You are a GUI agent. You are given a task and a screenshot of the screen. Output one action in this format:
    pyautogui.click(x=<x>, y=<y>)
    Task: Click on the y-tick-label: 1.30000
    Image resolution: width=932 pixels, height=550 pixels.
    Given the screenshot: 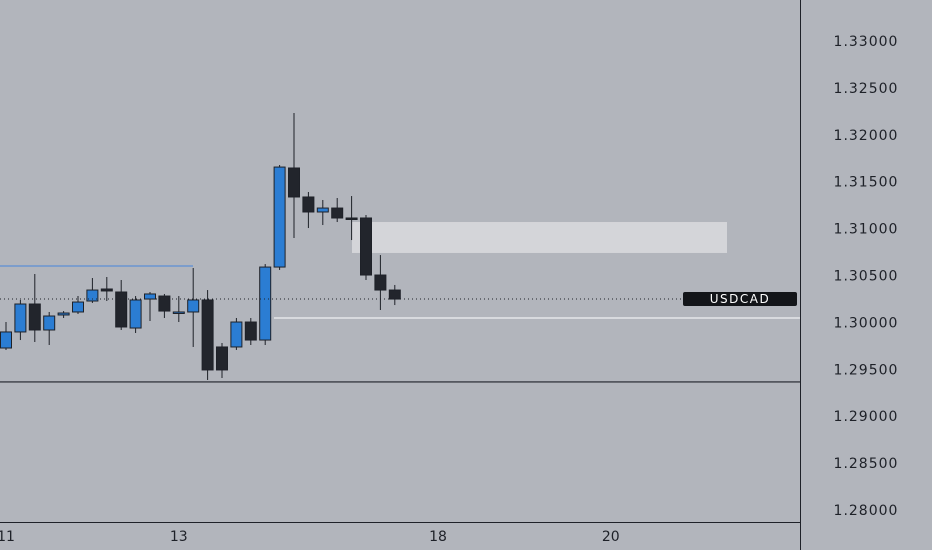 What is the action you would take?
    pyautogui.click(x=866, y=323)
    